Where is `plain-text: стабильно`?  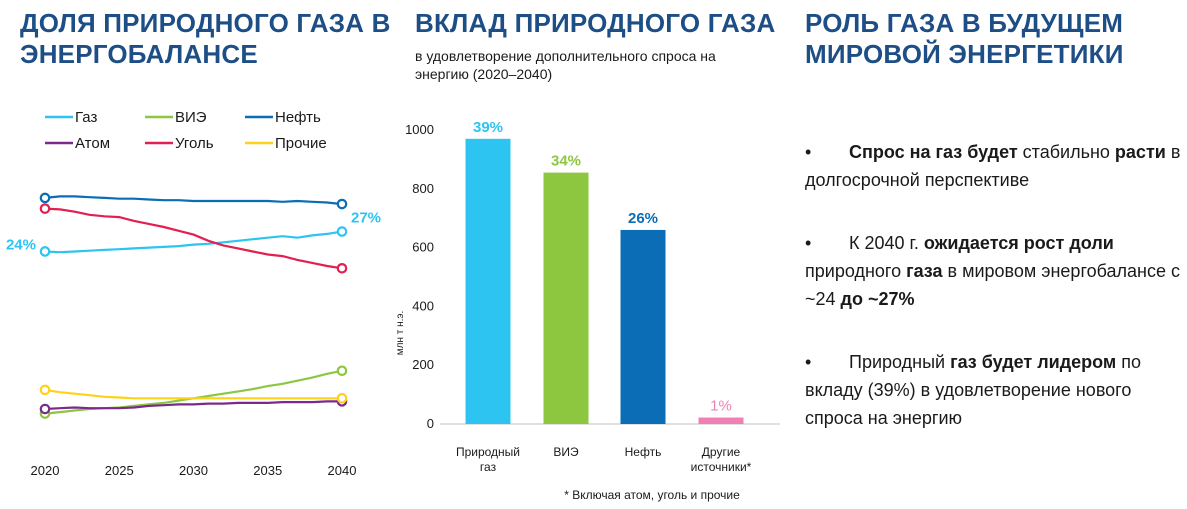
plain-text: стабильно is located at coordinates (1066, 152).